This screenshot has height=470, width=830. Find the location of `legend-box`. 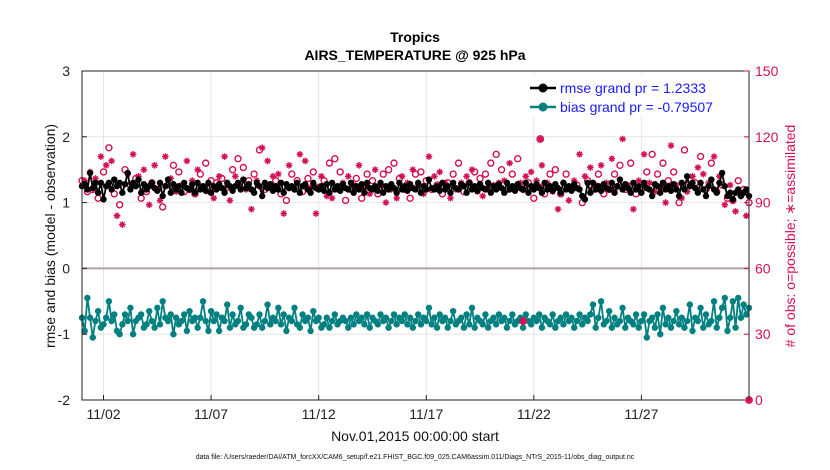

legend-box is located at coordinates (631, 95).